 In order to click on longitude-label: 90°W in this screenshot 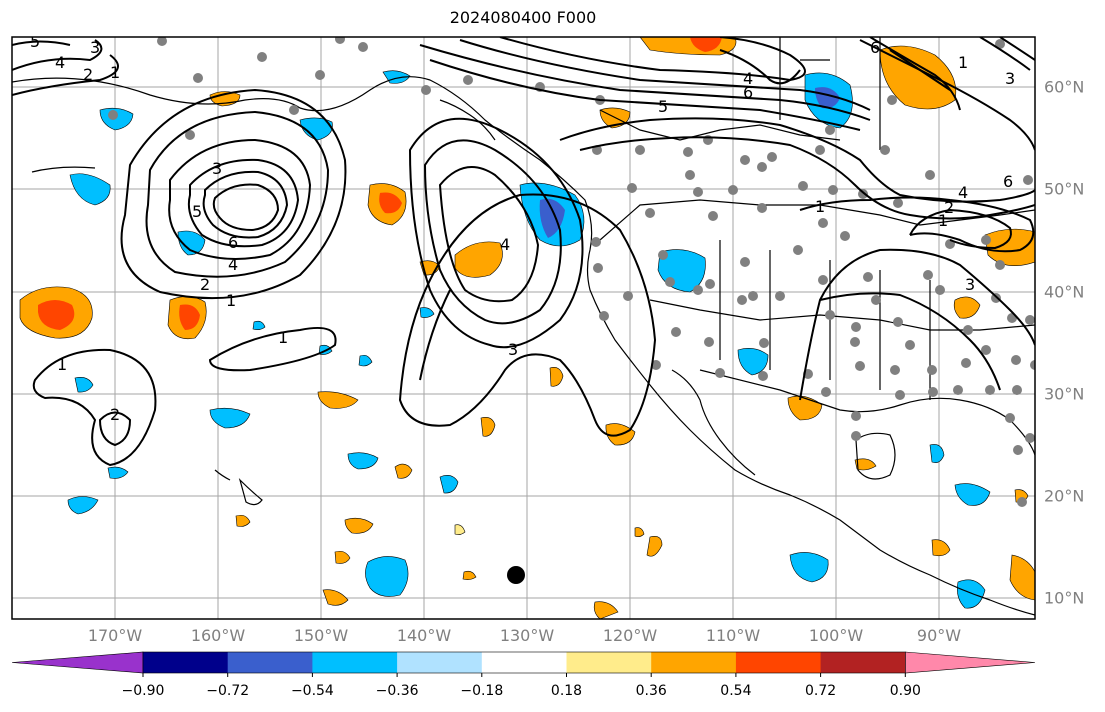, I will do `click(939, 635)`.